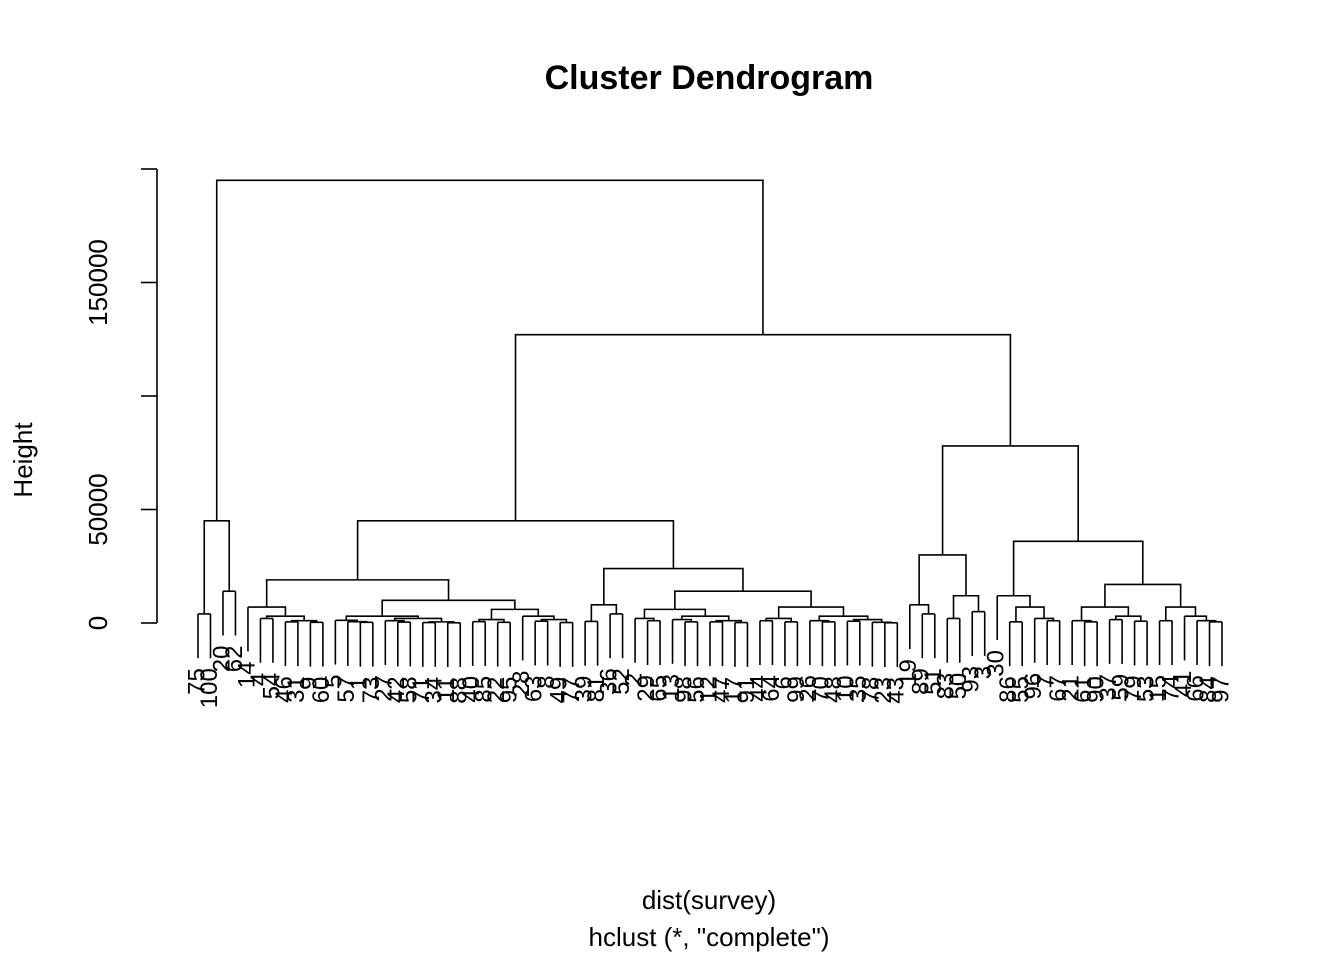 Image resolution: width=1344 pixels, height=960 pixels. Describe the element at coordinates (709, 900) in the screenshot. I see `x-axis-label: dist(survey)` at that location.